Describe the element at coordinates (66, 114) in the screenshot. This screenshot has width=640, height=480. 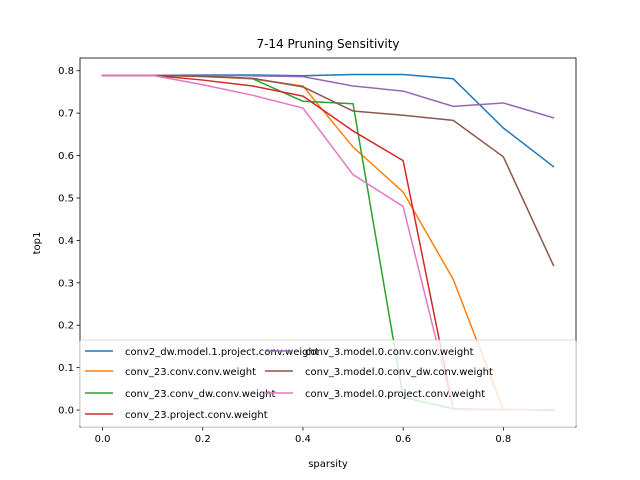
I see `y-tick-label: 0.7` at that location.